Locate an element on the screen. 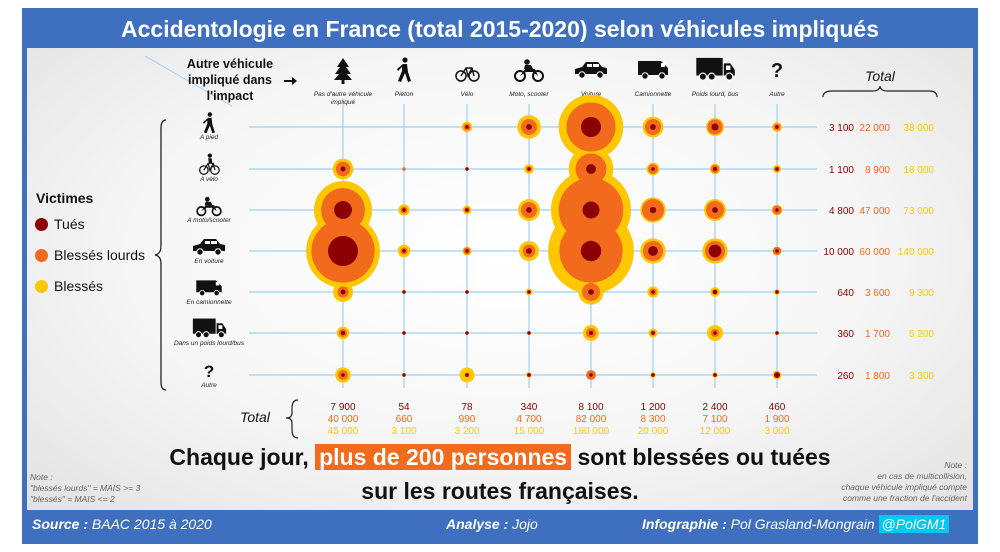  arrow-right-icon is located at coordinates (290, 81).